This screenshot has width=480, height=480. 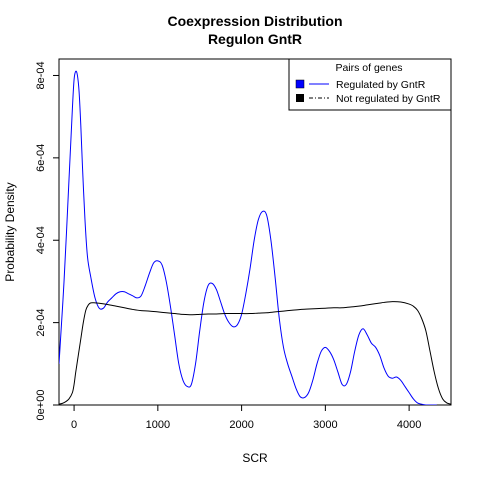 I want to click on x-tick-label-1: 1000, so click(x=158, y=425).